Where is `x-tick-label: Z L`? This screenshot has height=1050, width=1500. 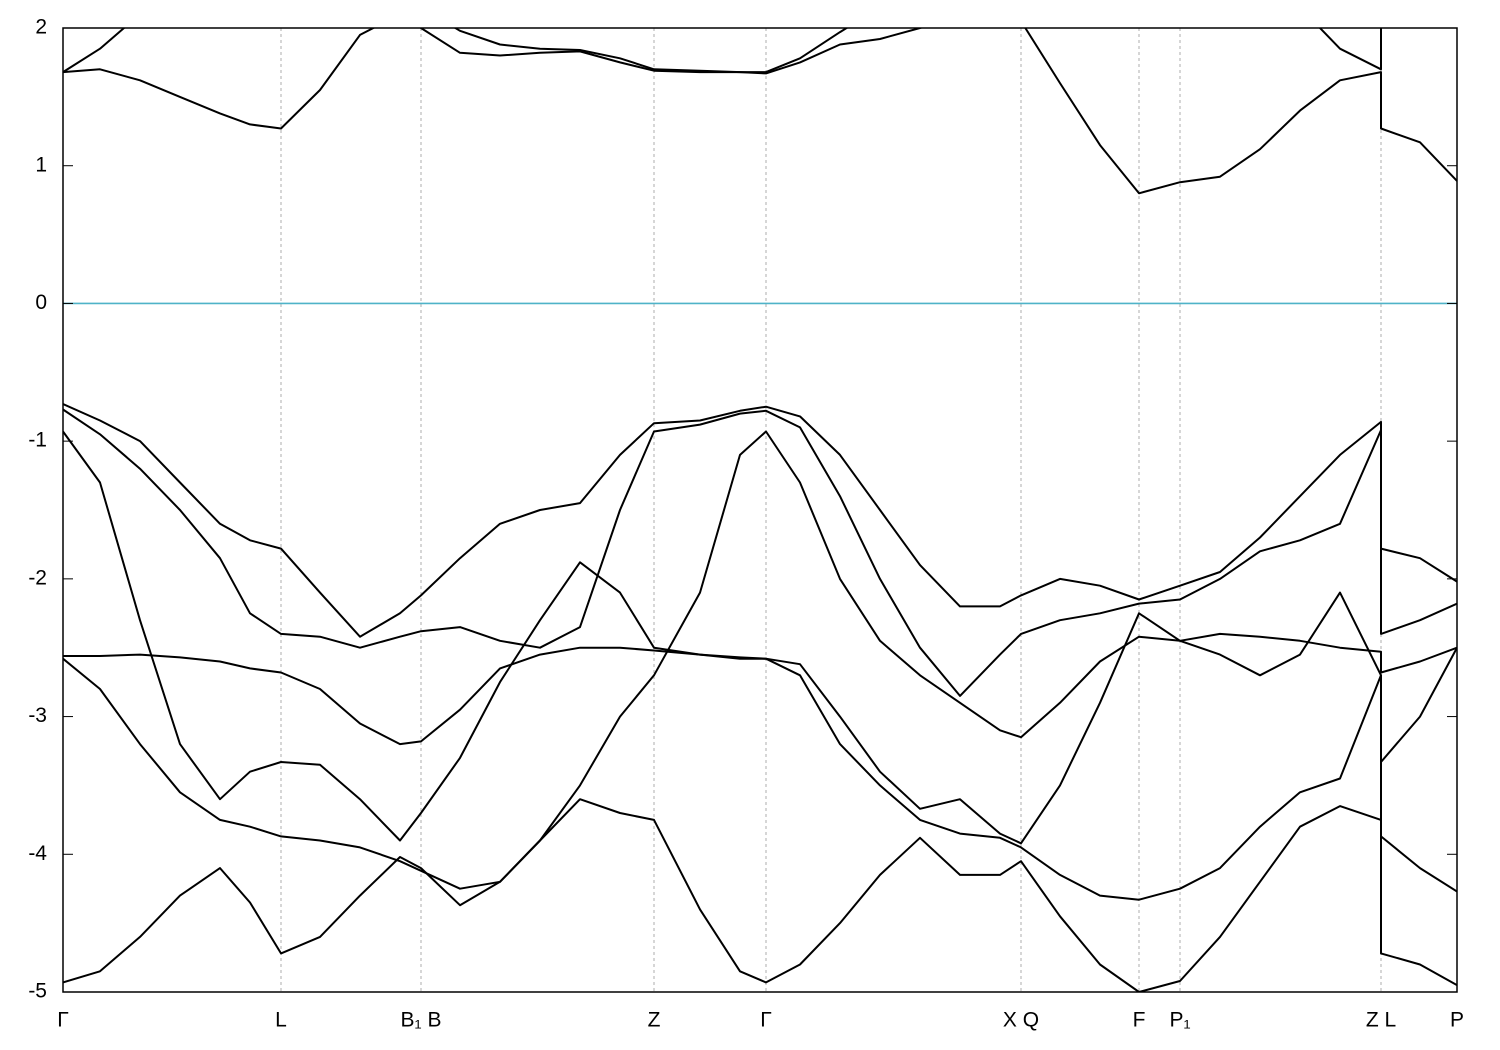
x-tick-label: Z L is located at coordinates (1381, 1020).